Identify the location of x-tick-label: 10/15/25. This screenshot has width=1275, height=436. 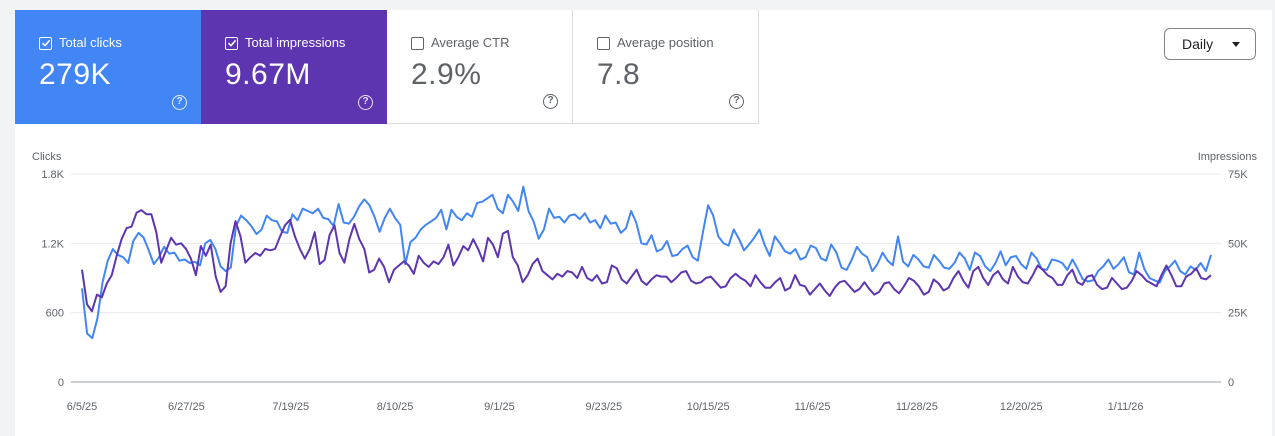
(708, 407).